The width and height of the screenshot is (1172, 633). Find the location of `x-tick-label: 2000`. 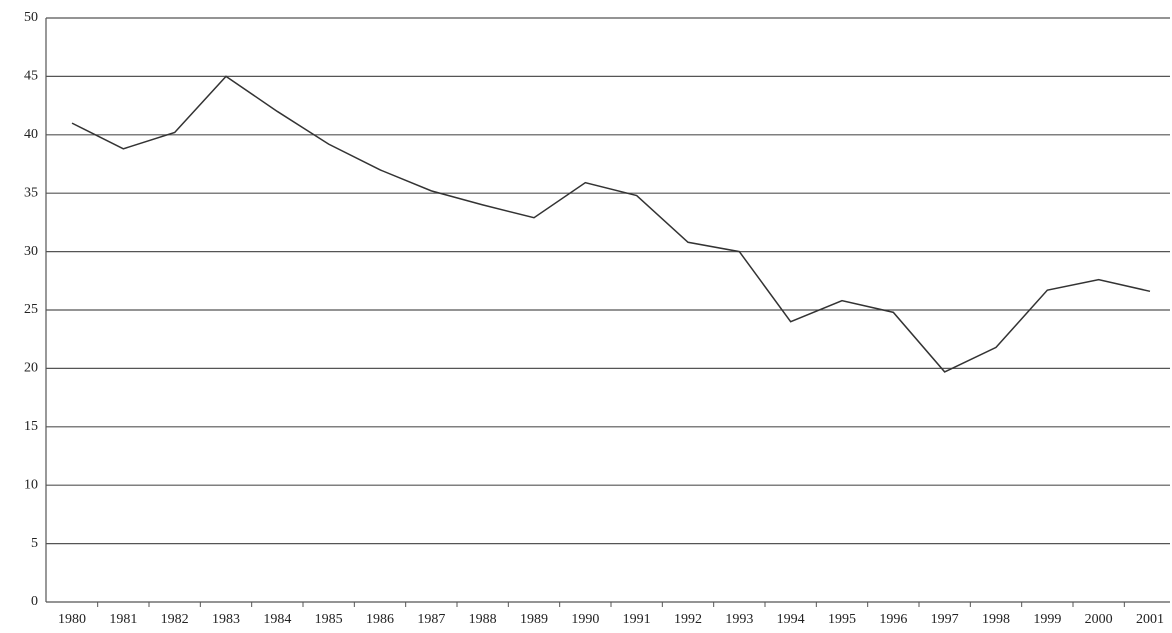

x-tick-label: 2000 is located at coordinates (1099, 619).